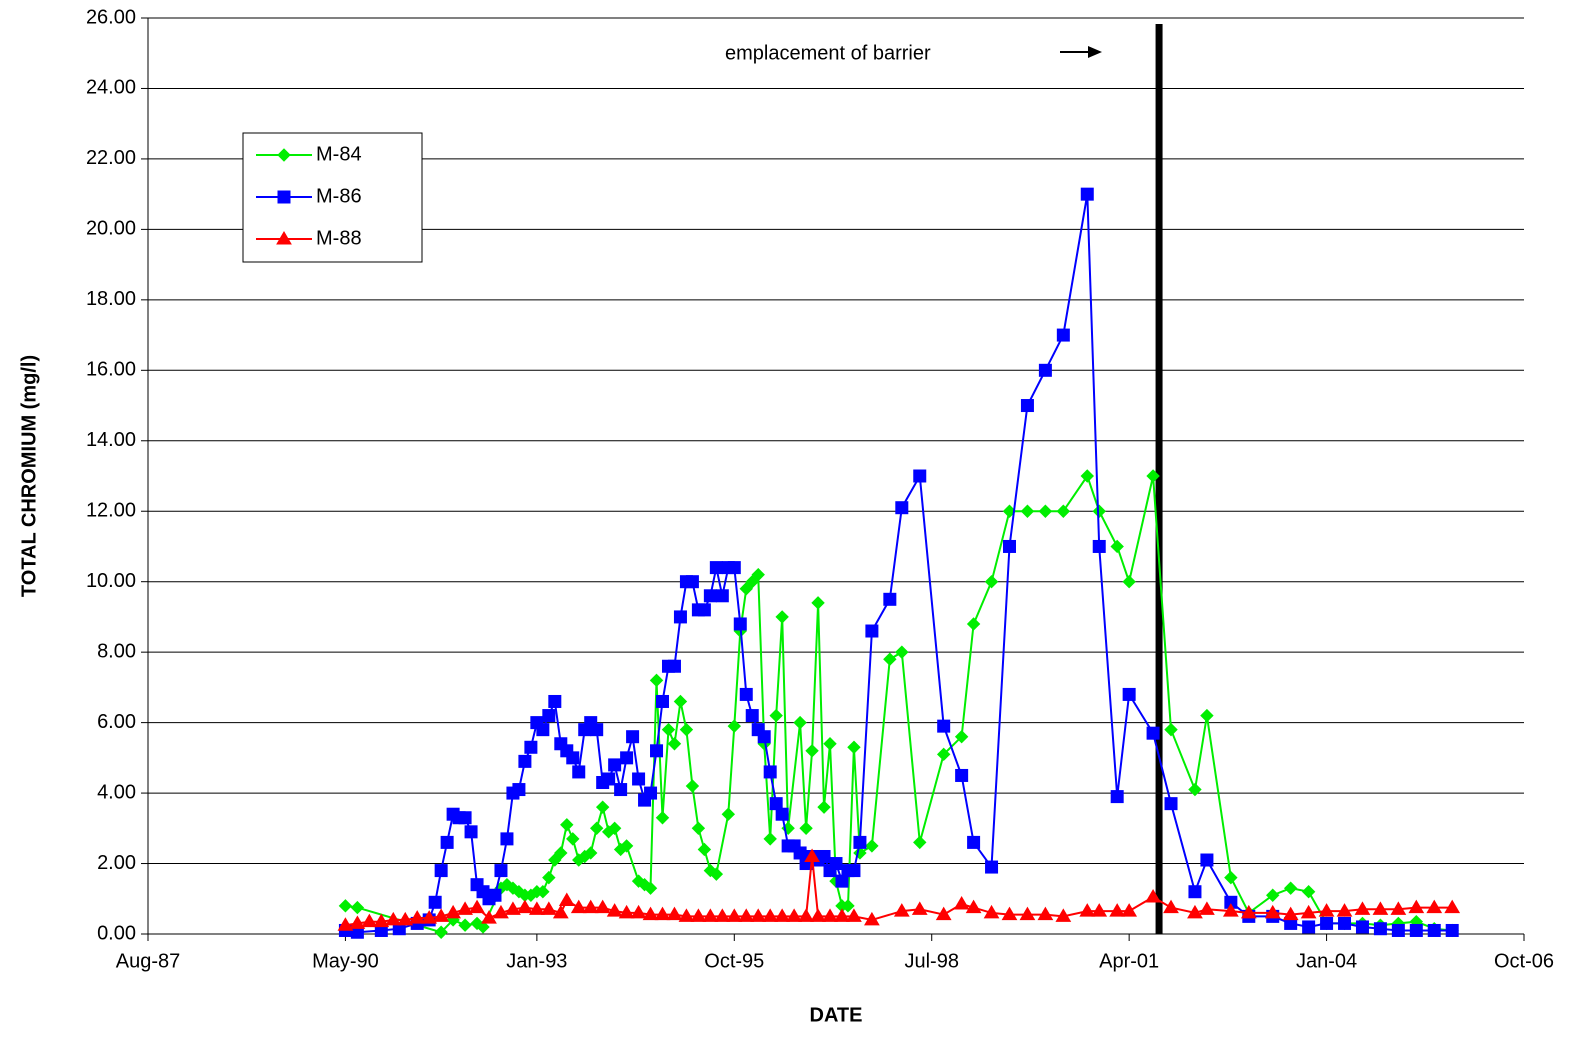  What do you see at coordinates (339, 154) in the screenshot?
I see `legend-label: M-84` at bounding box center [339, 154].